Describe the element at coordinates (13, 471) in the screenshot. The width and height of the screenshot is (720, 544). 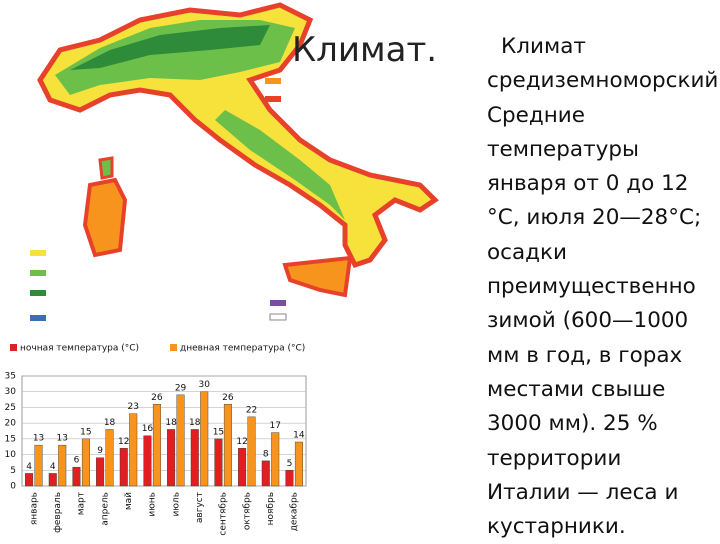
I see `y-tick-label: 5` at that location.